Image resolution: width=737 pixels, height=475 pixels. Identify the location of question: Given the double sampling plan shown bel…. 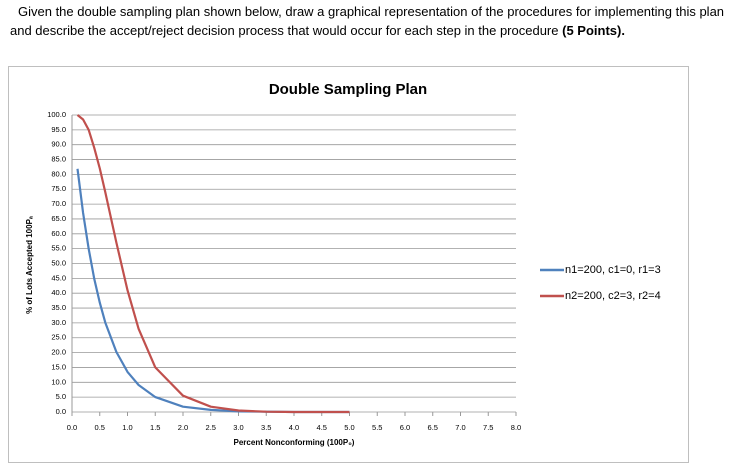
(372, 21).